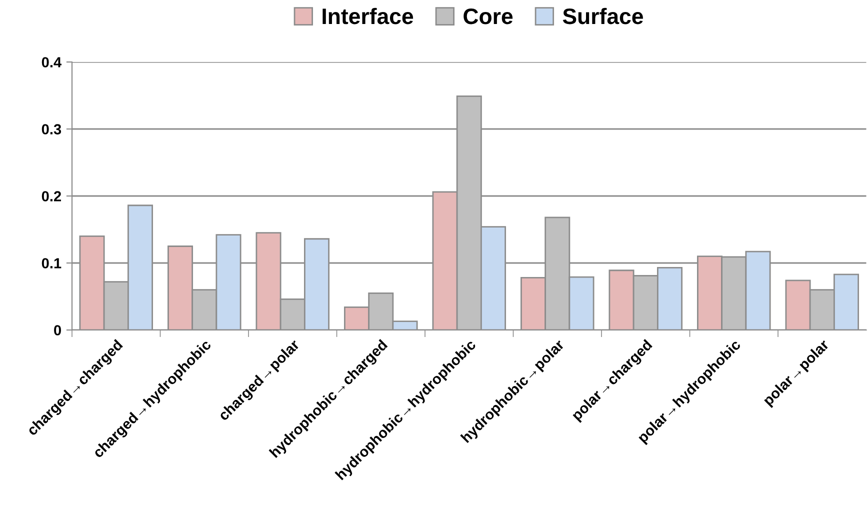 The height and width of the screenshot is (506, 868). What do you see at coordinates (52, 129) in the screenshot?
I see `y-tick-label: 0.3` at bounding box center [52, 129].